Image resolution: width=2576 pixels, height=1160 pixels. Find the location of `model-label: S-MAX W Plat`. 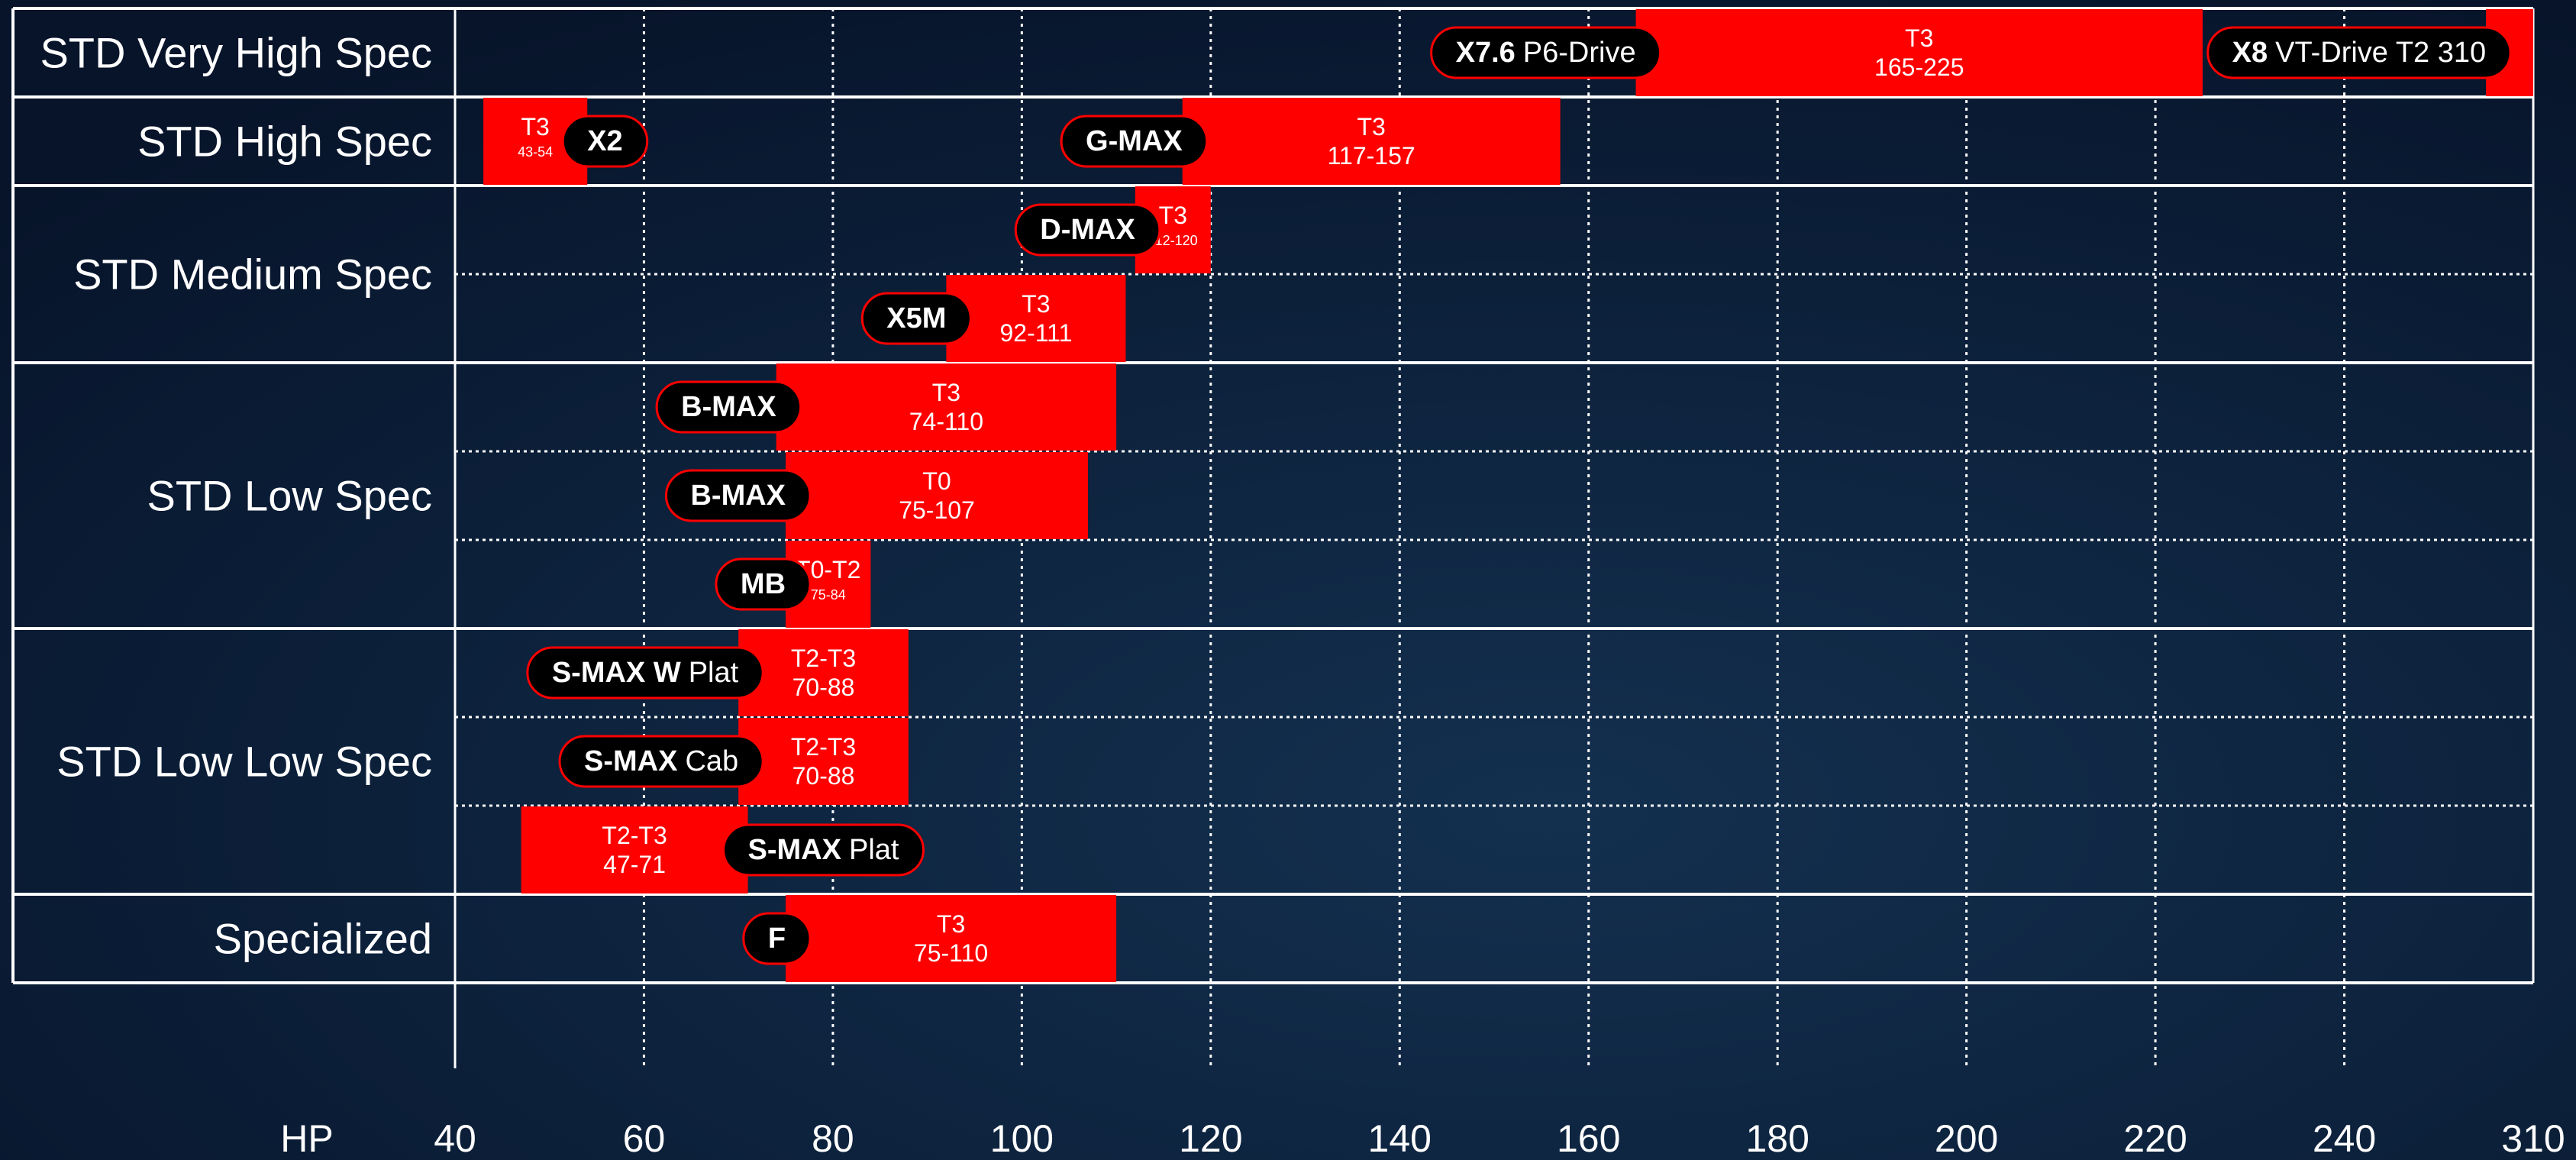

model-label: S-MAX W Plat is located at coordinates (645, 673).